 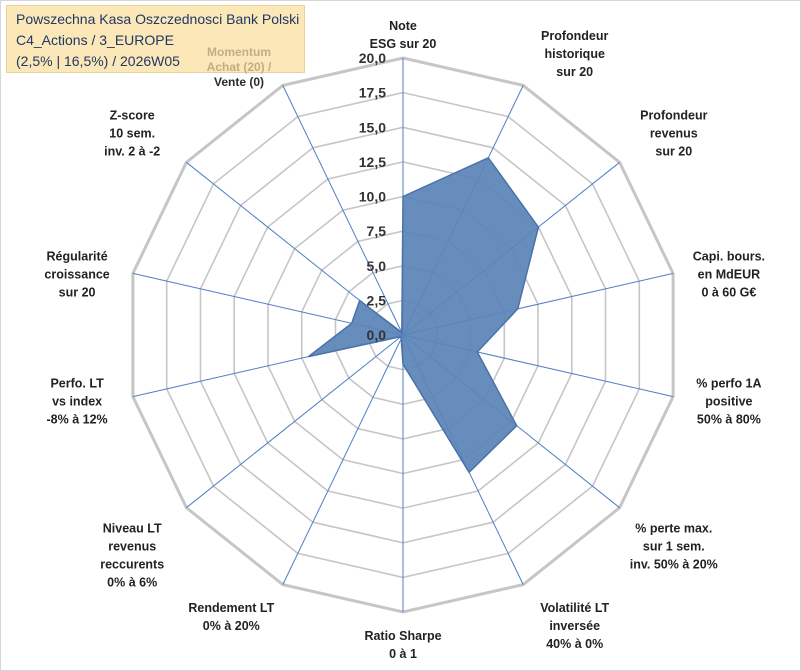 I want to click on axis-label-line: sur 1 sem., so click(x=674, y=547).